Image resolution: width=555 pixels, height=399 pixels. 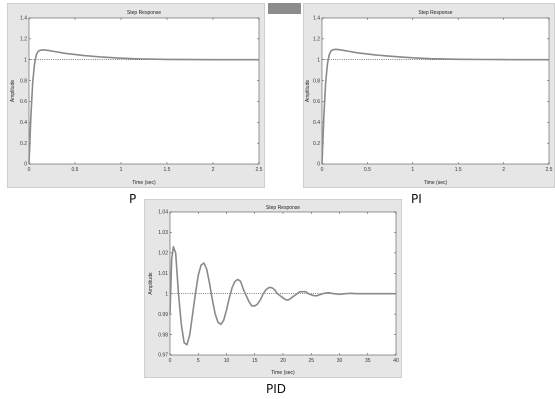 What do you see at coordinates (276, 389) in the screenshot?
I see `caption-pid: PID` at bounding box center [276, 389].